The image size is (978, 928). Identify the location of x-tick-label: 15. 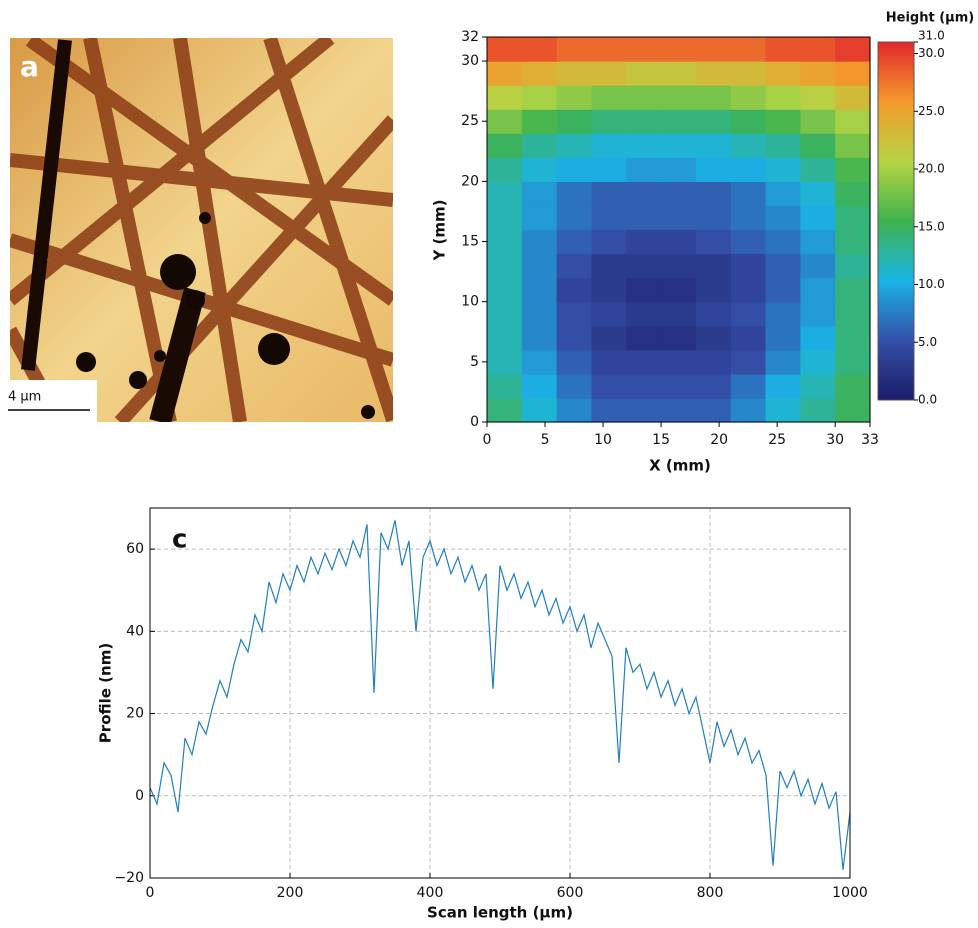
(661, 440).